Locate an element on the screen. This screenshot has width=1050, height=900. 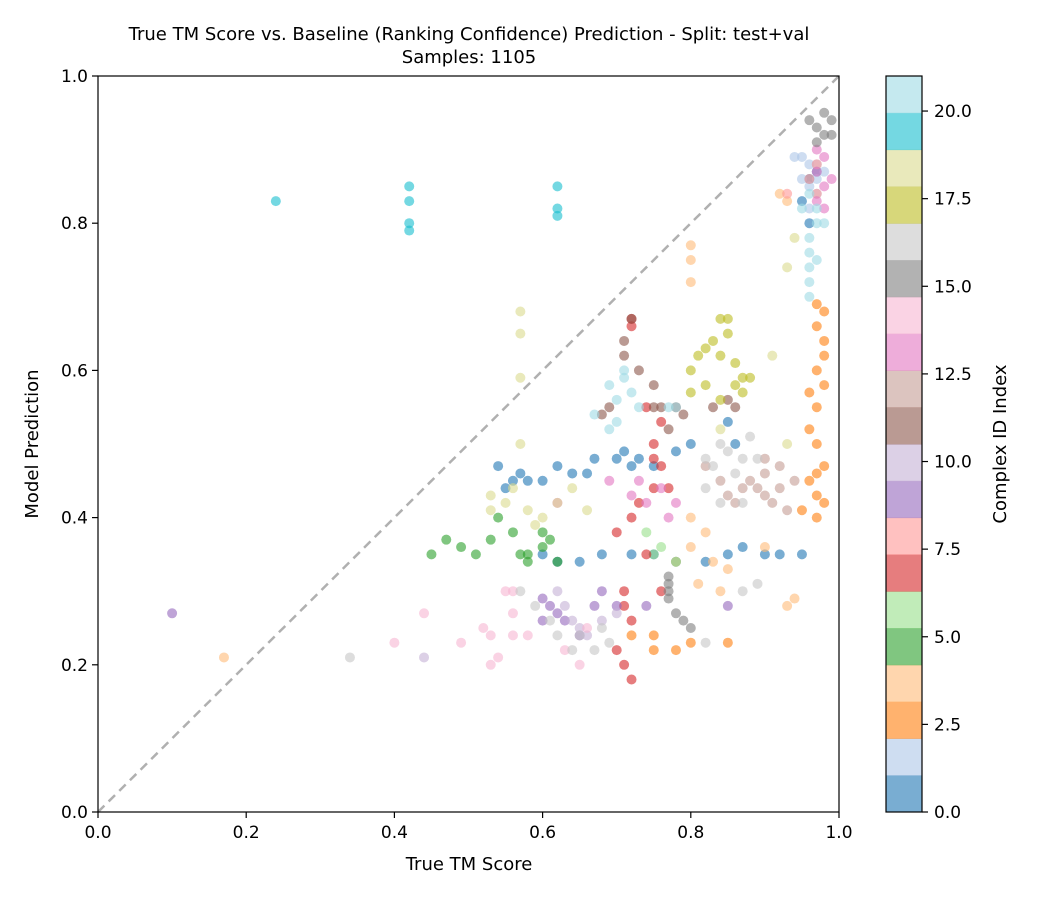
y-tick-label: 0.2 is located at coordinates (74, 666).